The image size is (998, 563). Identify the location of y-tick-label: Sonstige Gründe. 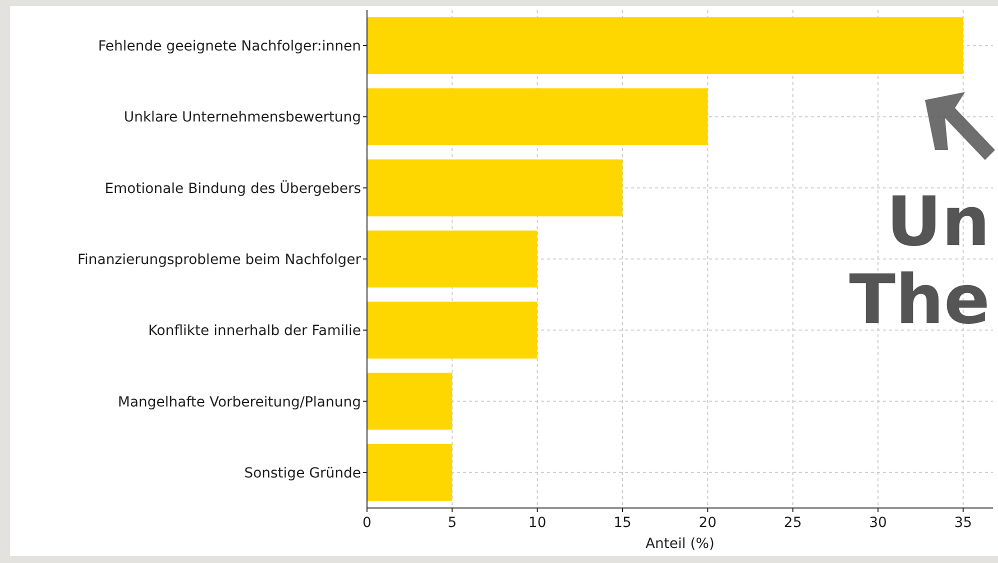
(302, 473).